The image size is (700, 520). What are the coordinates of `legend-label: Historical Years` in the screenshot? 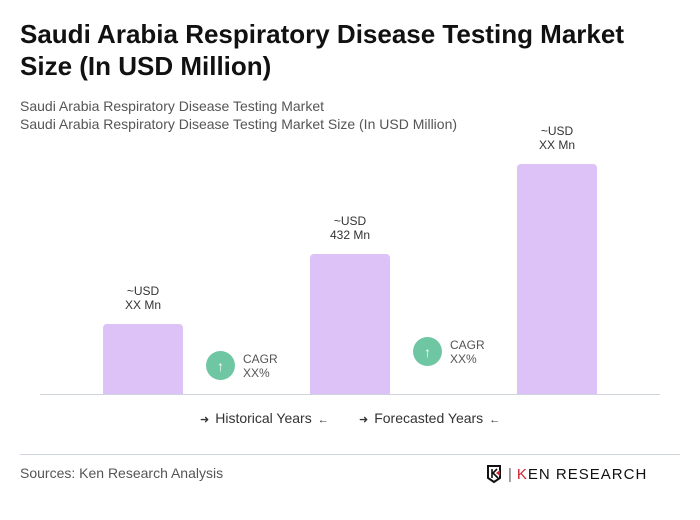 It's located at (263, 418).